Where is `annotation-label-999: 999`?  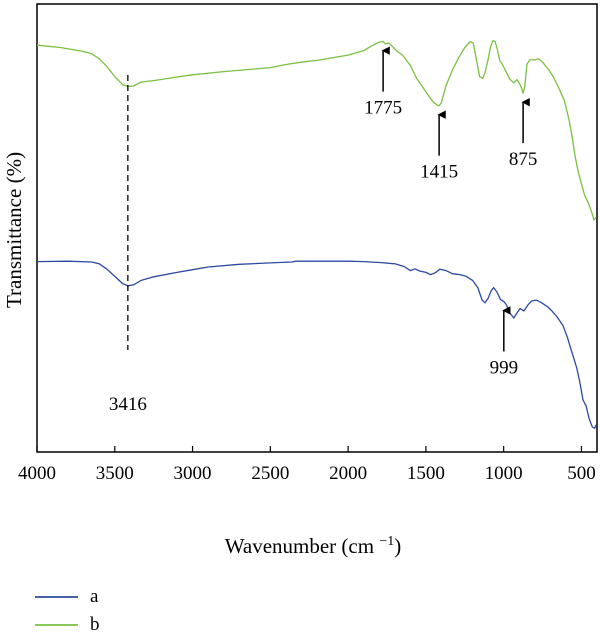 annotation-label-999: 999 is located at coordinates (504, 367).